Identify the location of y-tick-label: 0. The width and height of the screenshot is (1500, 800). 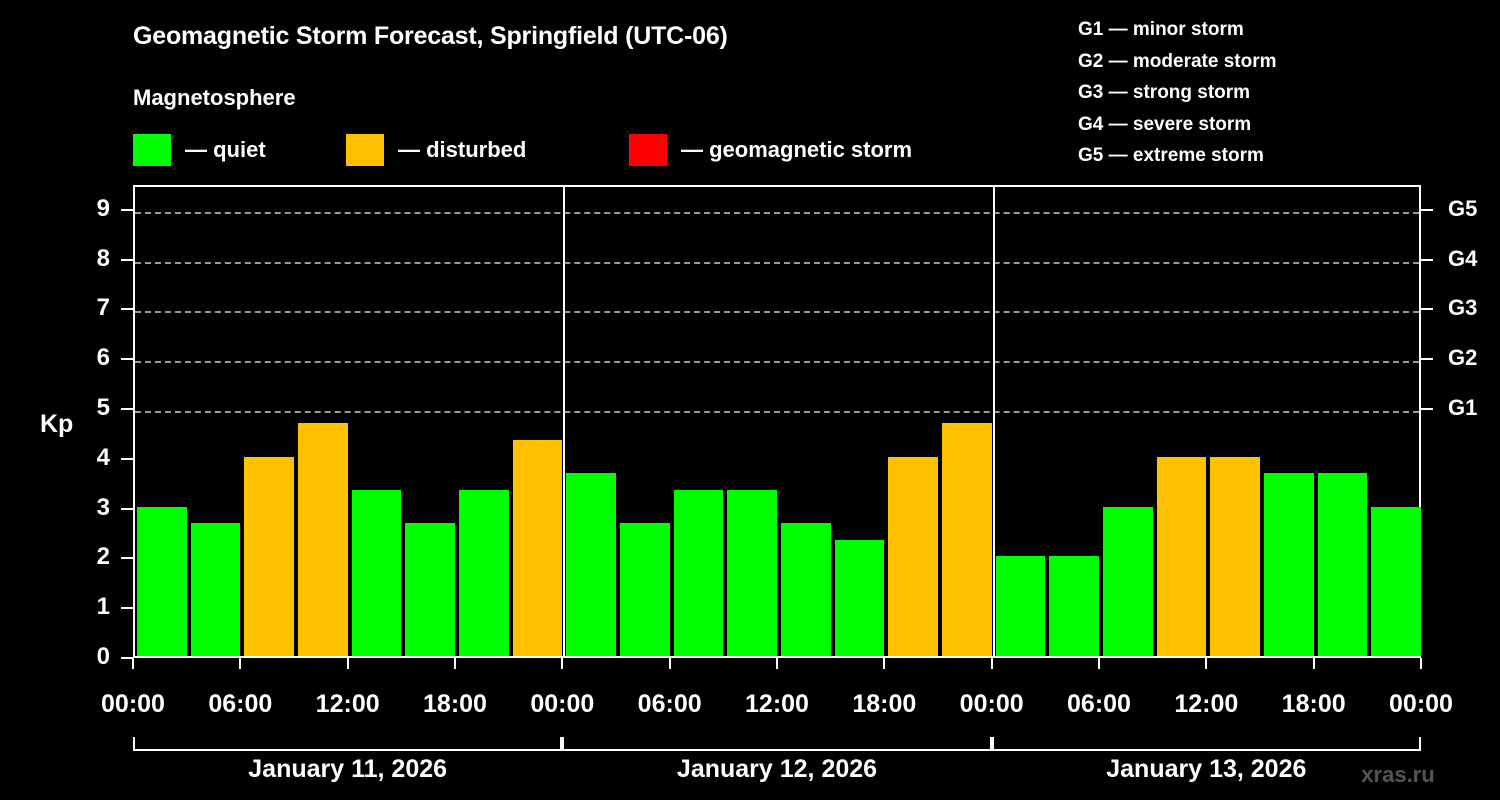
(103, 656).